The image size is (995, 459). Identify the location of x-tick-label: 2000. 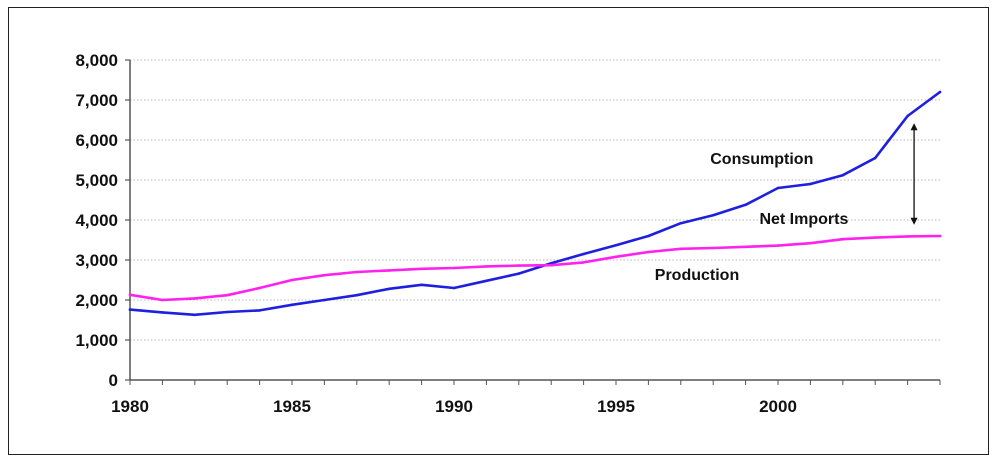
(778, 406).